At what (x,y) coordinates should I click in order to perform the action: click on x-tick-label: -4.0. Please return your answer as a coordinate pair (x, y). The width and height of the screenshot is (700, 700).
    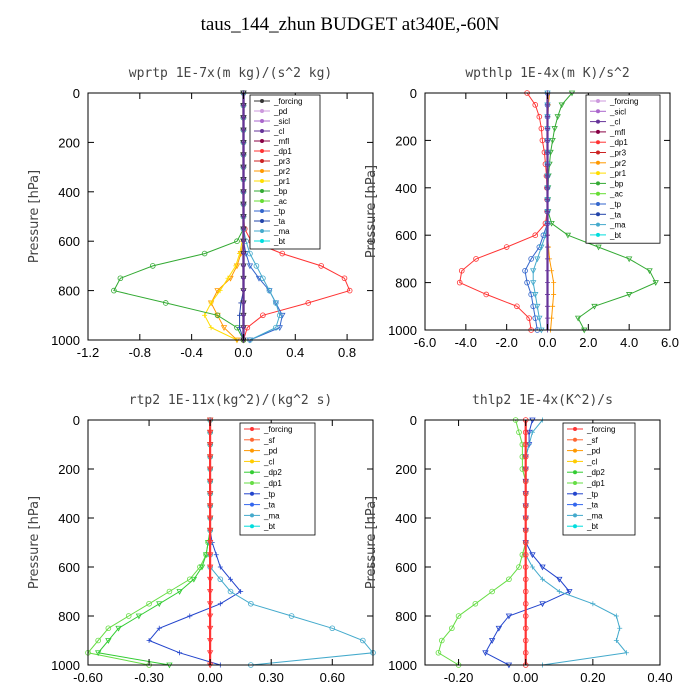
    Looking at the image, I should click on (466, 342).